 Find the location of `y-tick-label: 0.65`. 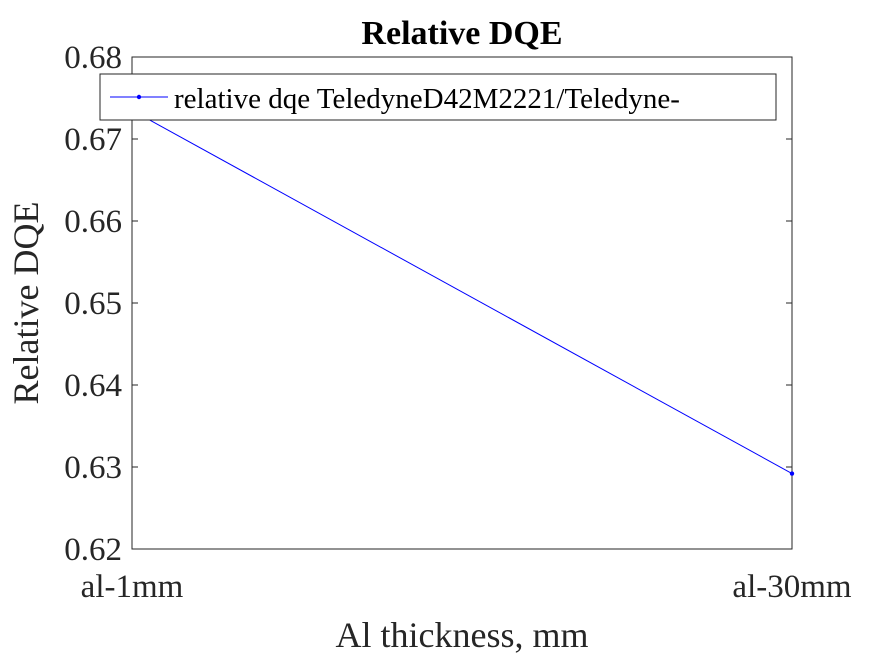

y-tick-label: 0.65 is located at coordinates (93, 304).